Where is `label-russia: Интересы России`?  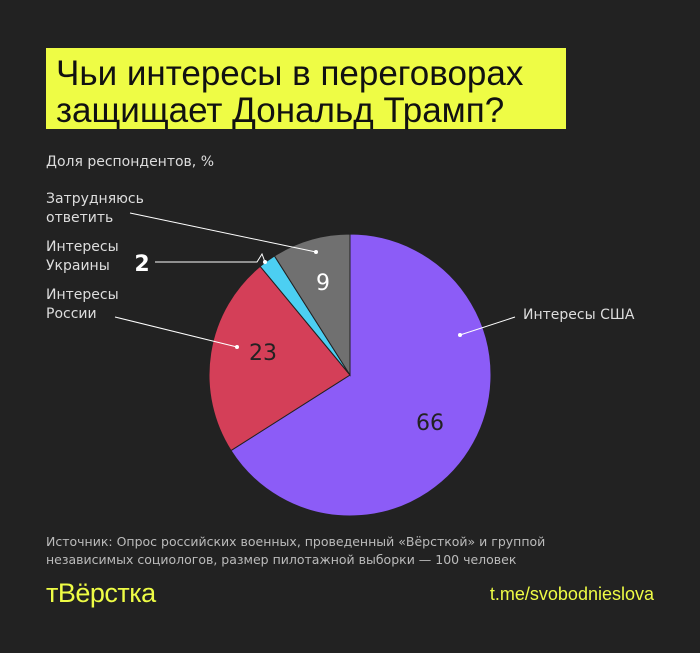
label-russia: Интересы России is located at coordinates (82, 304).